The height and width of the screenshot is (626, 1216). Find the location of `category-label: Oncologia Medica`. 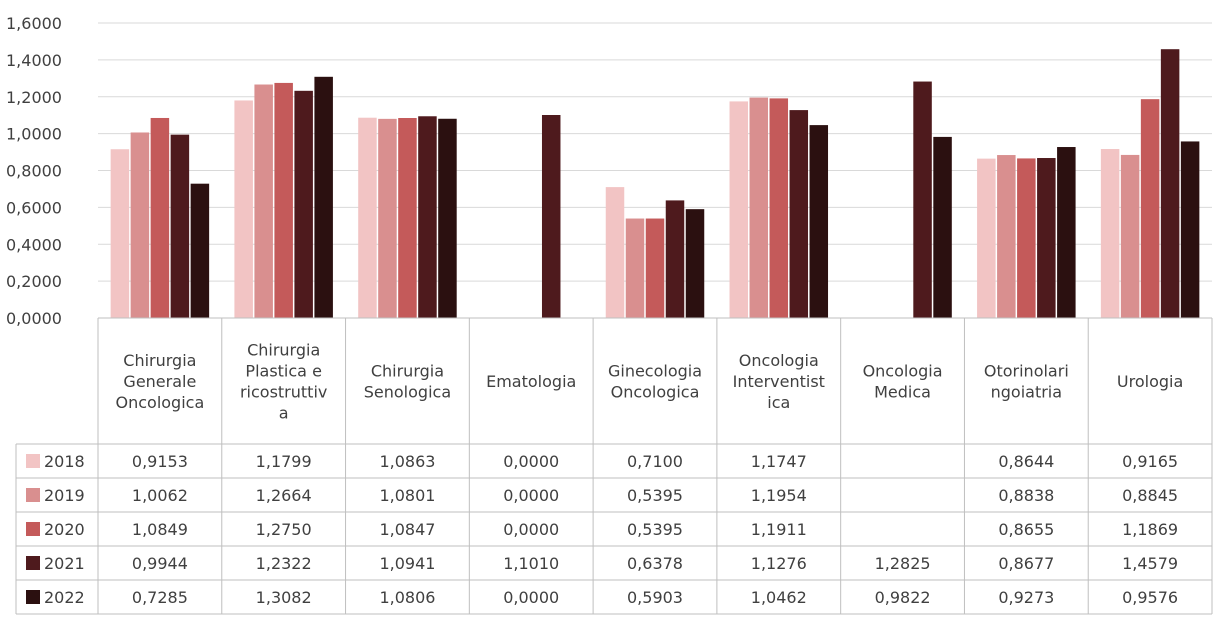

category-label: Oncologia Medica is located at coordinates (903, 382).